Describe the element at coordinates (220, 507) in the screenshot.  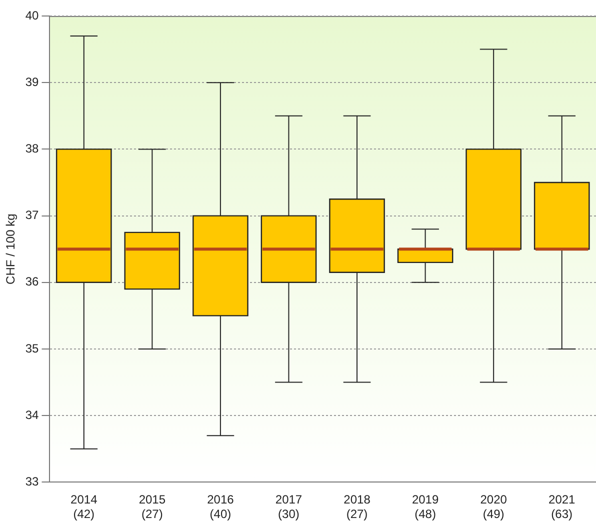
I see `x-tick-label: 2016 (40)` at that location.